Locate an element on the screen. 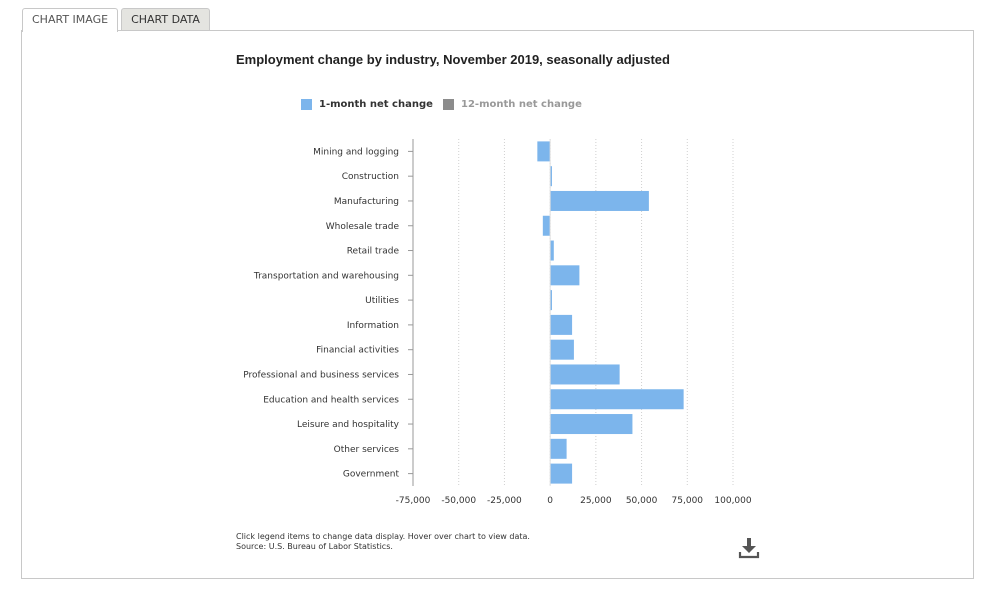 The width and height of the screenshot is (987, 592). x-tick-label: -75,000 is located at coordinates (413, 501).